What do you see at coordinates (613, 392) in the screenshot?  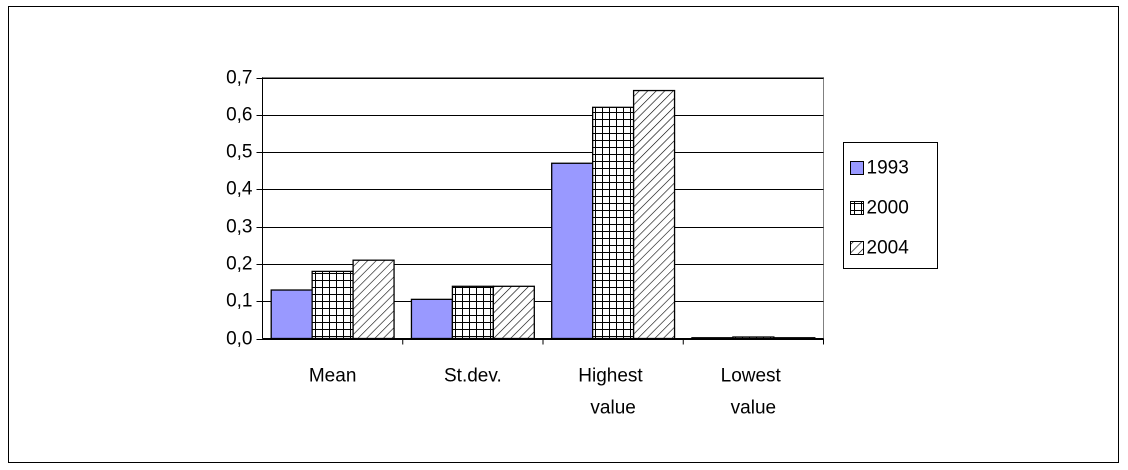 I see `x-tick-label: Highest value` at bounding box center [613, 392].